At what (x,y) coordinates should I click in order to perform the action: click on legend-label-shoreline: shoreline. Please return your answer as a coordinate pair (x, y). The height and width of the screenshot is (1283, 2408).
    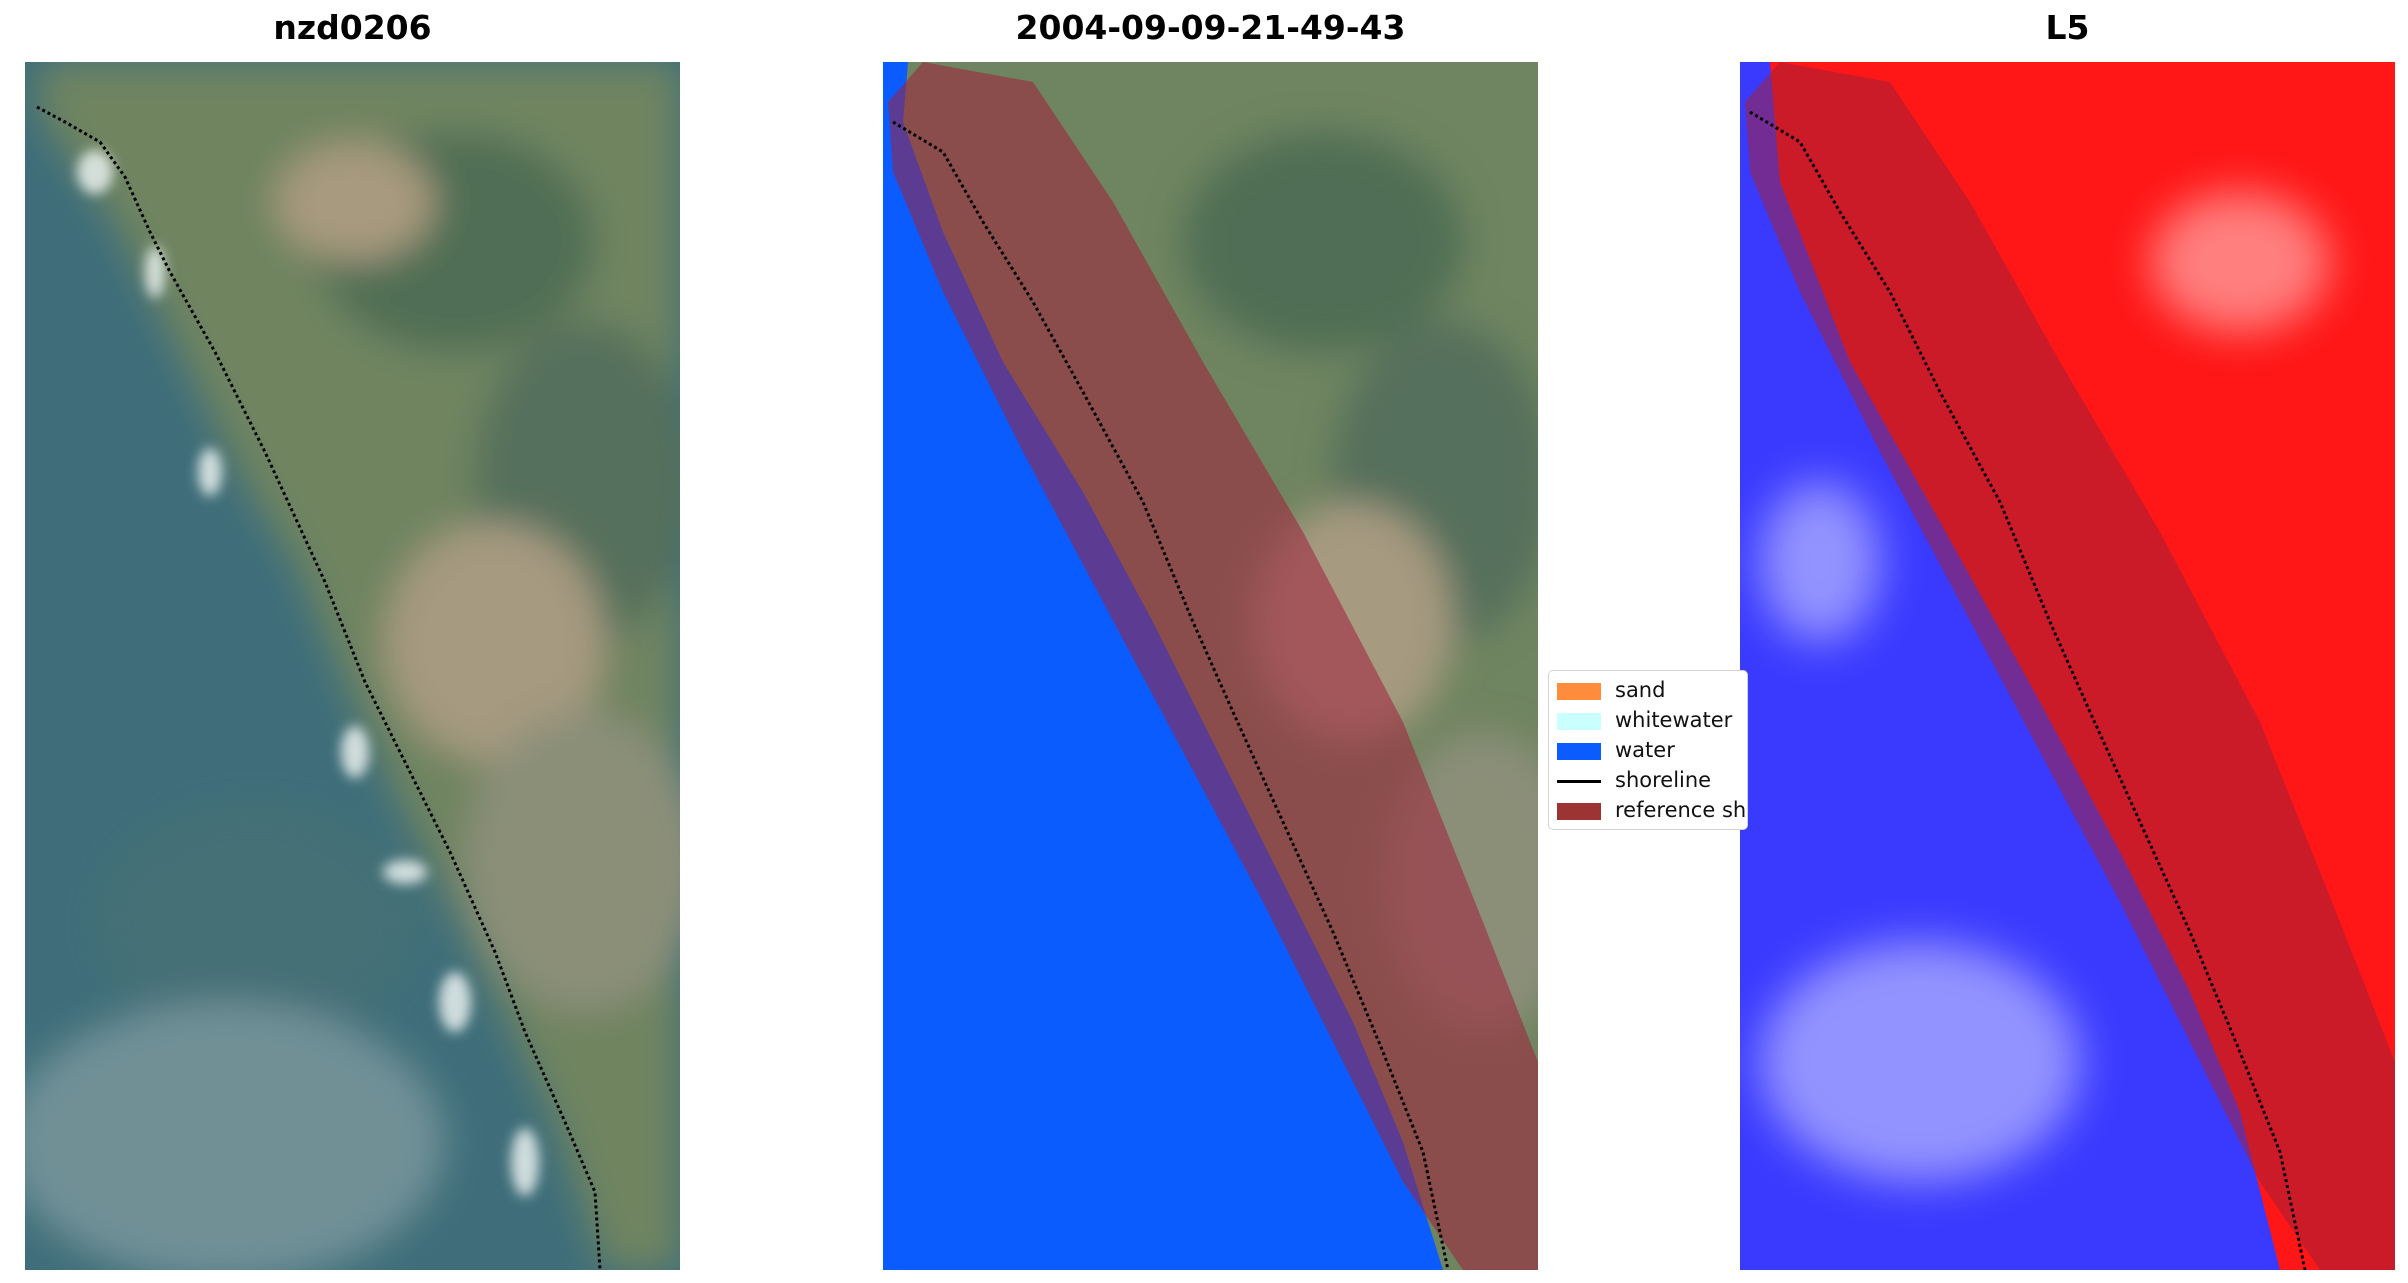
    Looking at the image, I should click on (1663, 780).